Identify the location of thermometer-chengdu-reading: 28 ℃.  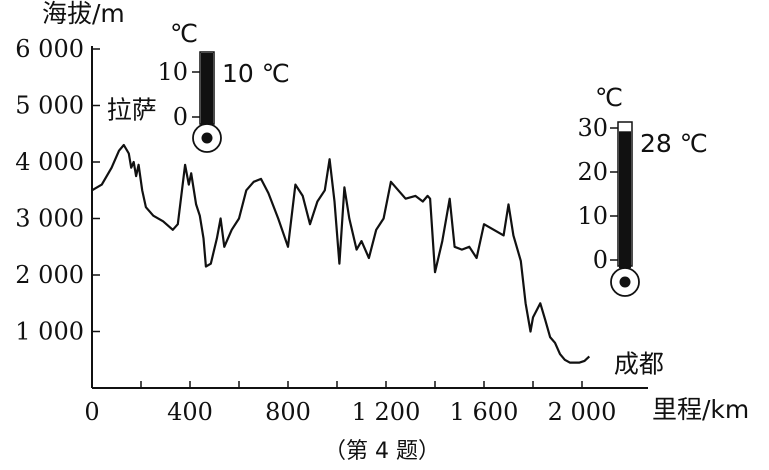
(674, 143).